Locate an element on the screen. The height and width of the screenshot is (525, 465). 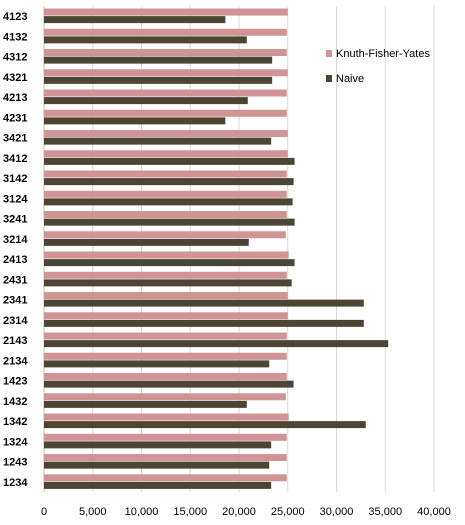
category-label: 3412 is located at coordinates (15, 159).